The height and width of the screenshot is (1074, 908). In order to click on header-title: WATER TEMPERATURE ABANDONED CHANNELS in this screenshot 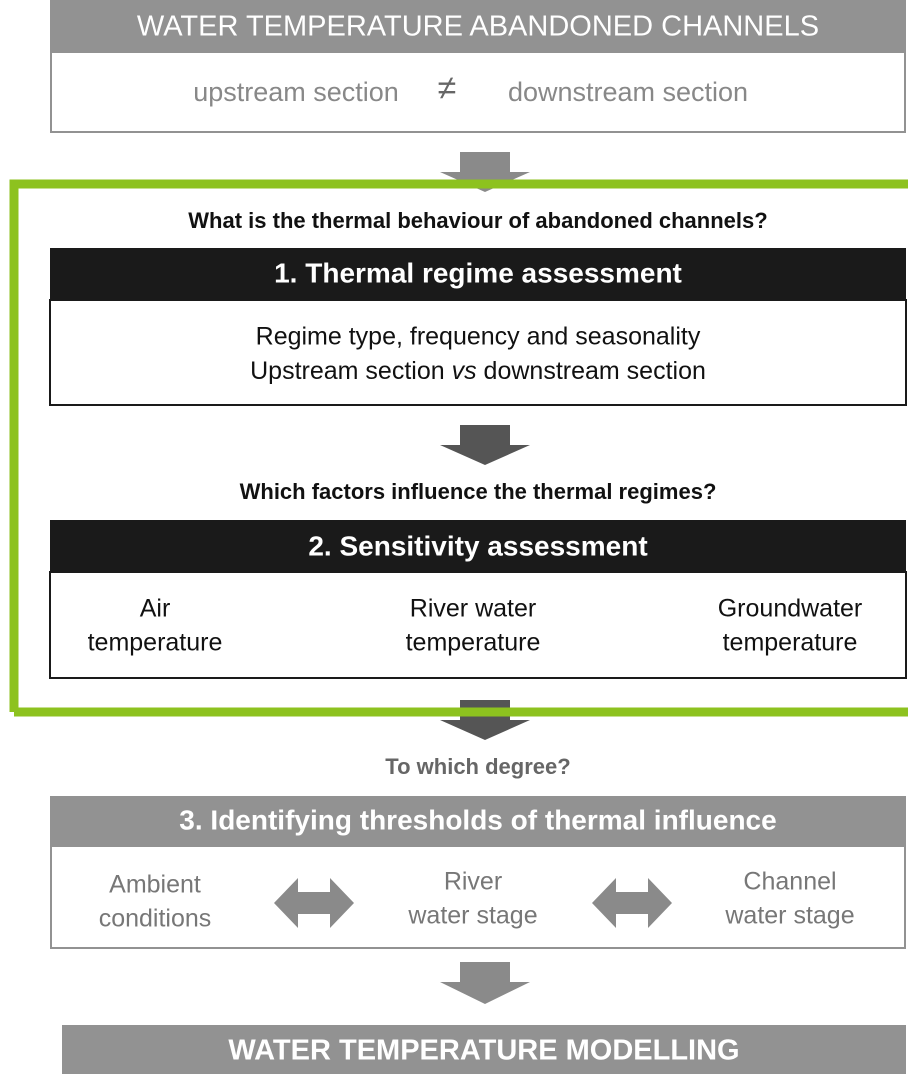, I will do `click(478, 27)`.